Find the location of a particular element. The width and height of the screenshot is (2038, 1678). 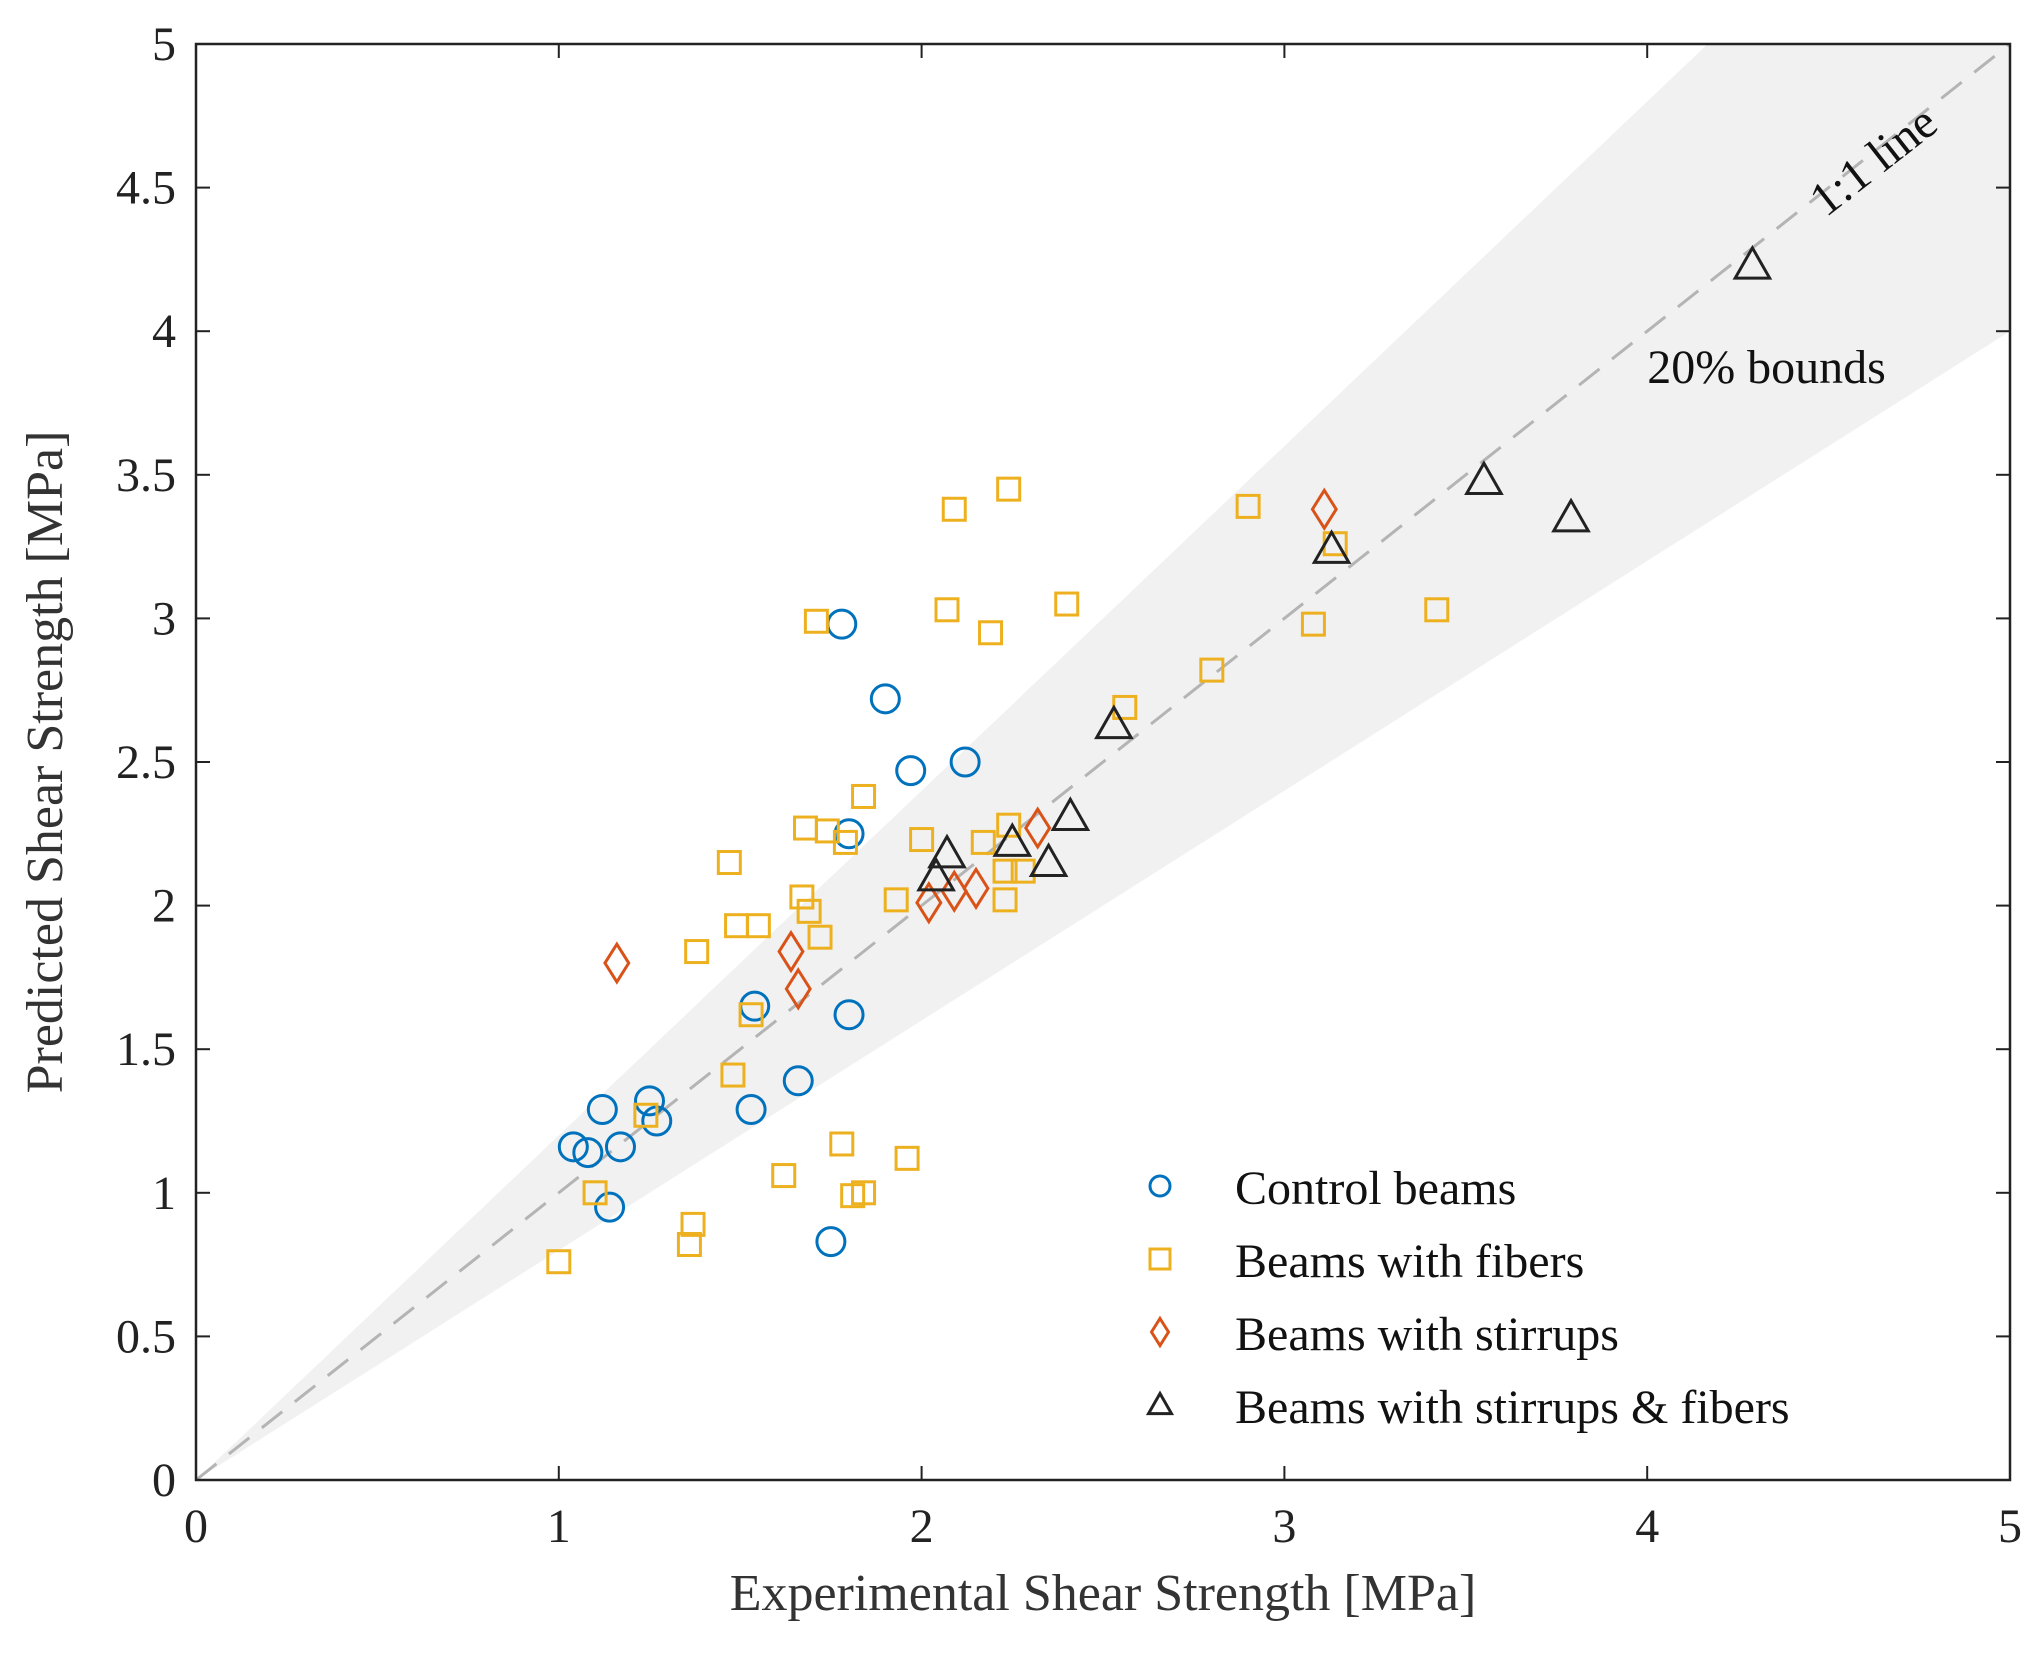

y-tick-label: 0.5 is located at coordinates (146, 1336).